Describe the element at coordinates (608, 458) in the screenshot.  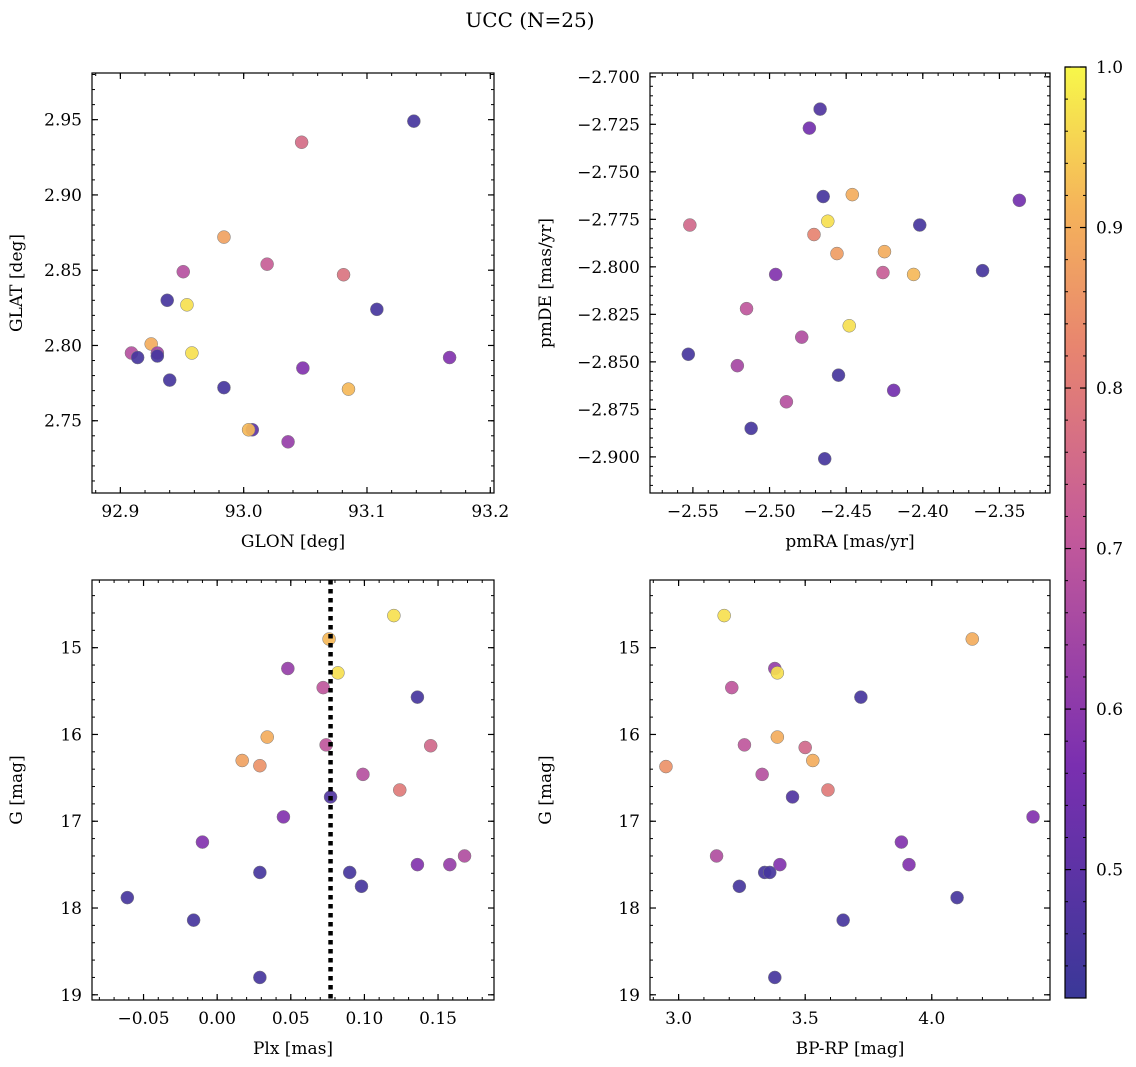
I see `y-tick-label: −2.900` at that location.